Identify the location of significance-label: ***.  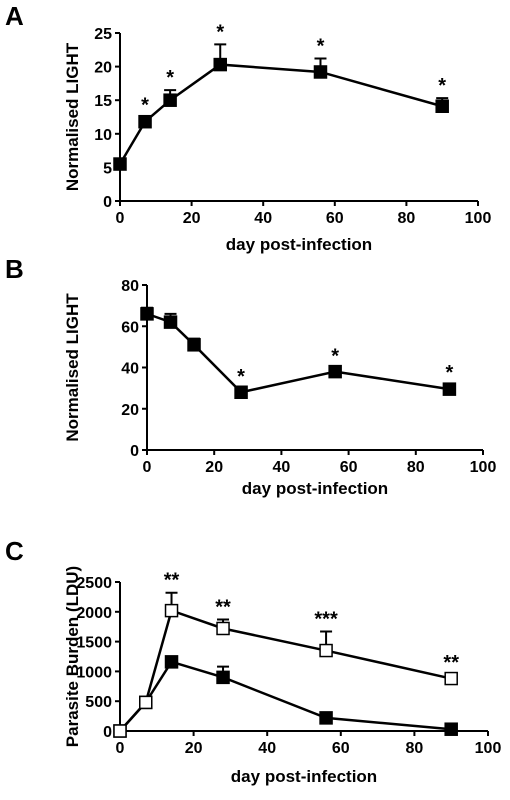
(326, 619).